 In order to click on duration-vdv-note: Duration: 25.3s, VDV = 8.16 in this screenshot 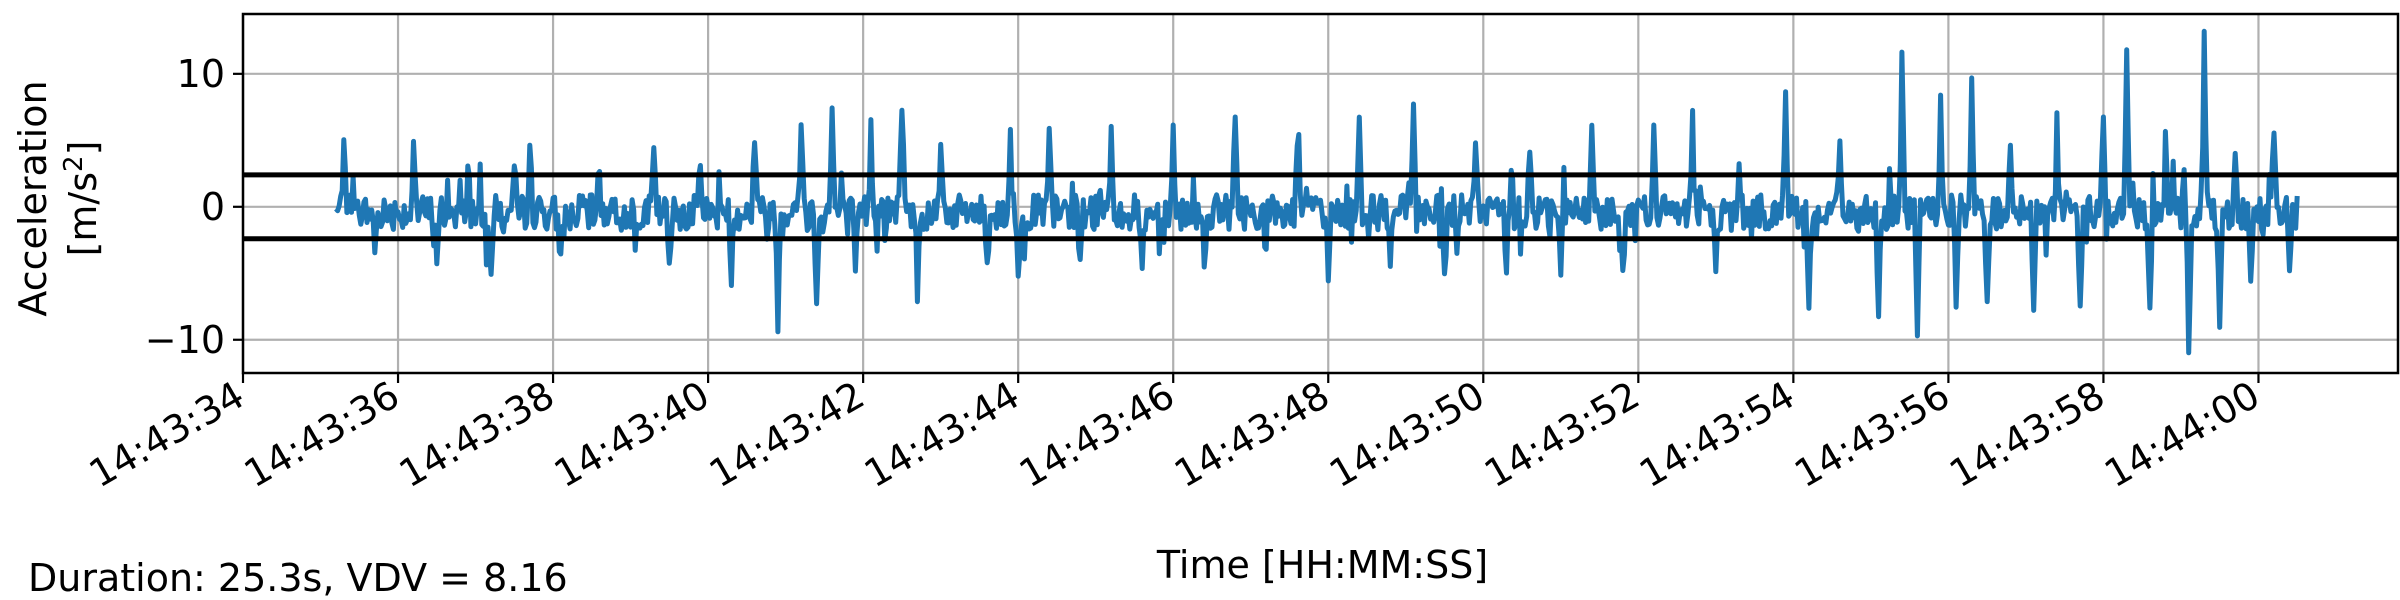, I will do `click(298, 578)`.